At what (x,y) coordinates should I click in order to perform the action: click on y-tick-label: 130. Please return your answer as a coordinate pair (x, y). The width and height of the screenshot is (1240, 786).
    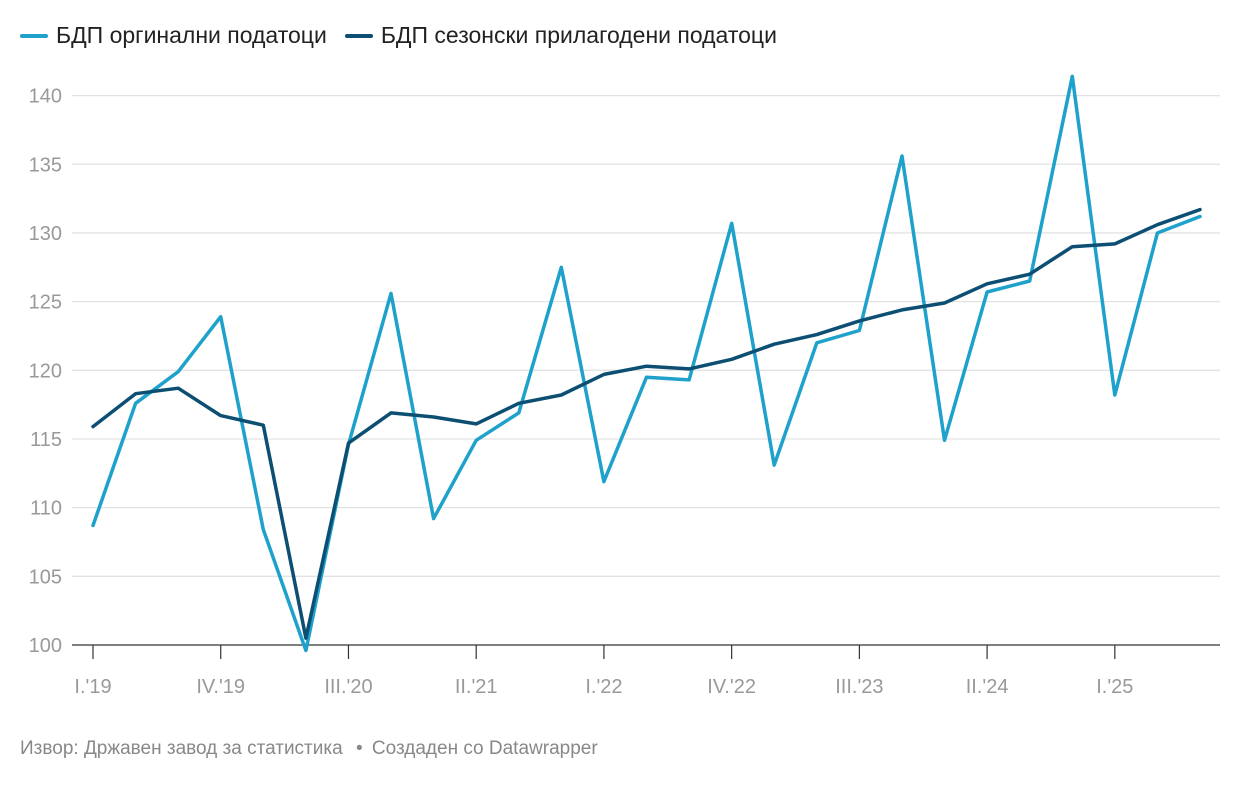
    Looking at the image, I should click on (45, 234).